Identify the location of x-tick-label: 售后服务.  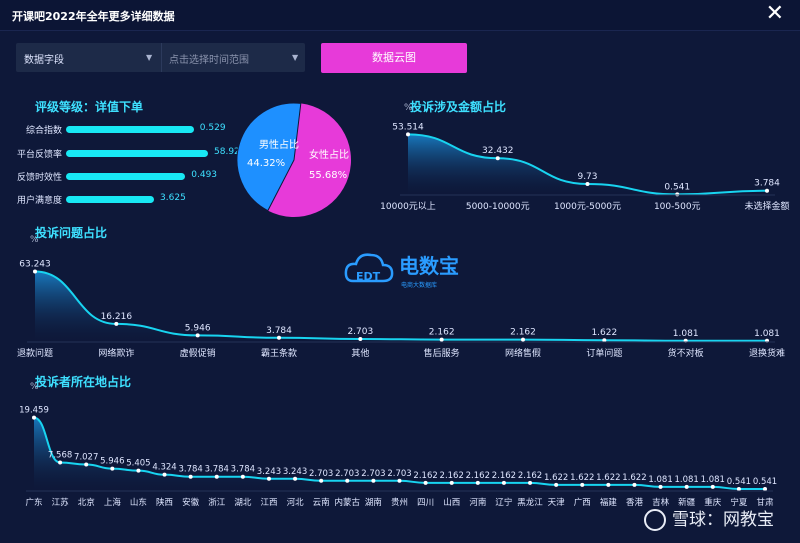
(442, 353).